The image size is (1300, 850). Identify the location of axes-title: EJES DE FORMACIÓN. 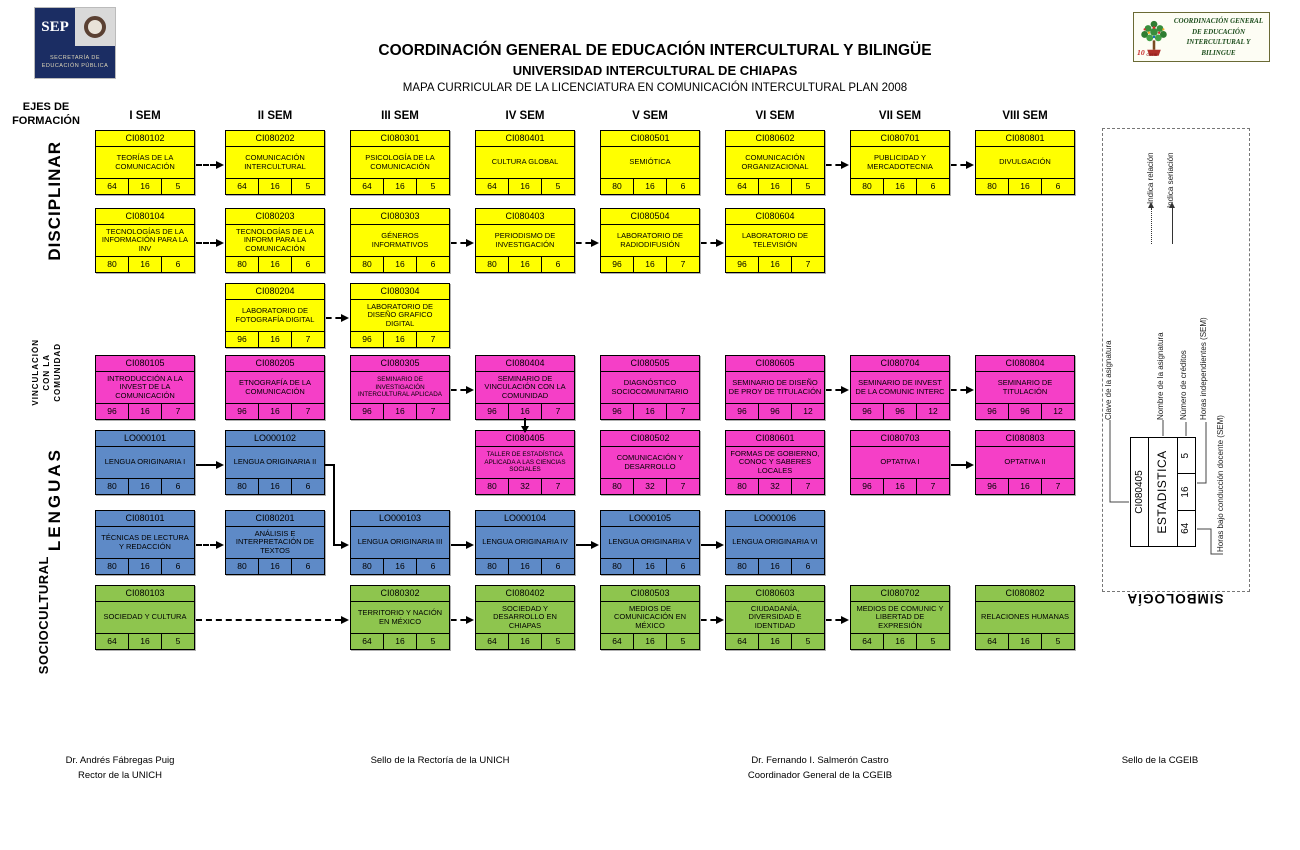
(46, 114).